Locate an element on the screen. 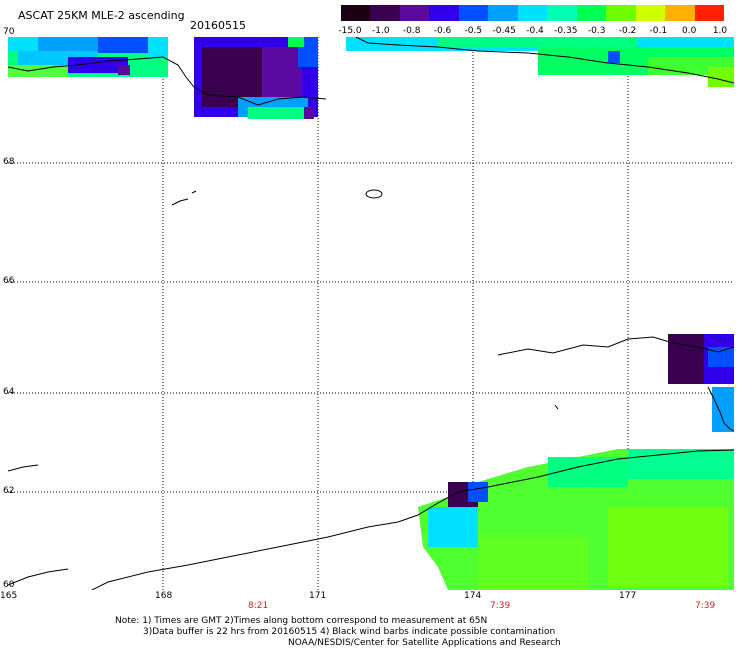 This screenshot has height=650, width=740. swath-right-middle is located at coordinates (701, 383).